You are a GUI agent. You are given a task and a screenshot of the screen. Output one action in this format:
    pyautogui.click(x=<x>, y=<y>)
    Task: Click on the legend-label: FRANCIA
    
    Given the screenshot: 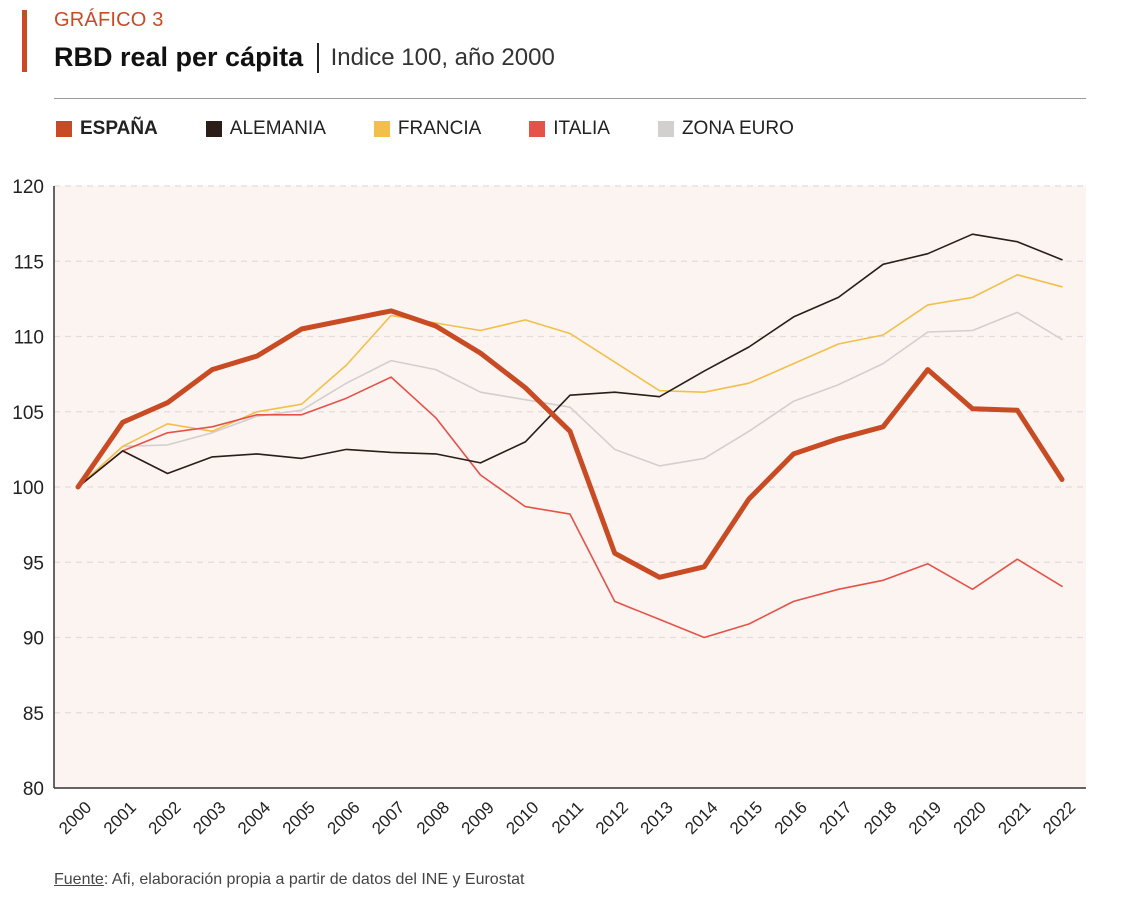 What is the action you would take?
    pyautogui.click(x=439, y=128)
    